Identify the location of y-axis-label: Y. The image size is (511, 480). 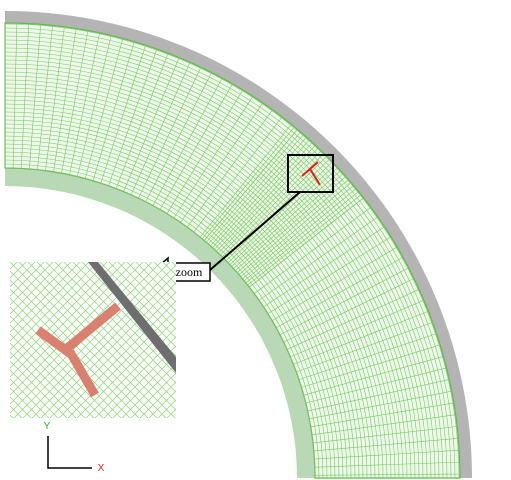
(47, 426).